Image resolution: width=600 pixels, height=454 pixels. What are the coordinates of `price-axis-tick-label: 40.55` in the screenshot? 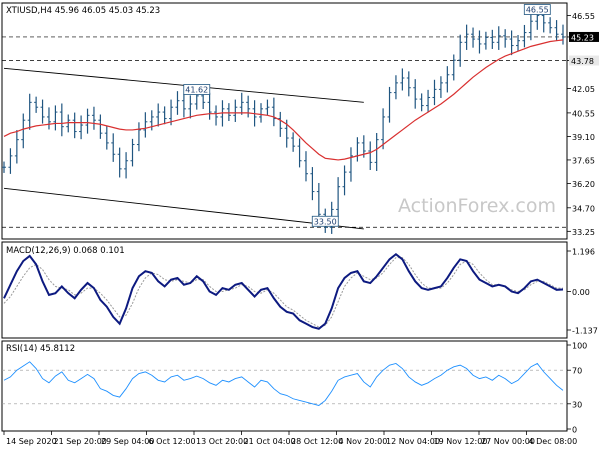 It's located at (583, 113).